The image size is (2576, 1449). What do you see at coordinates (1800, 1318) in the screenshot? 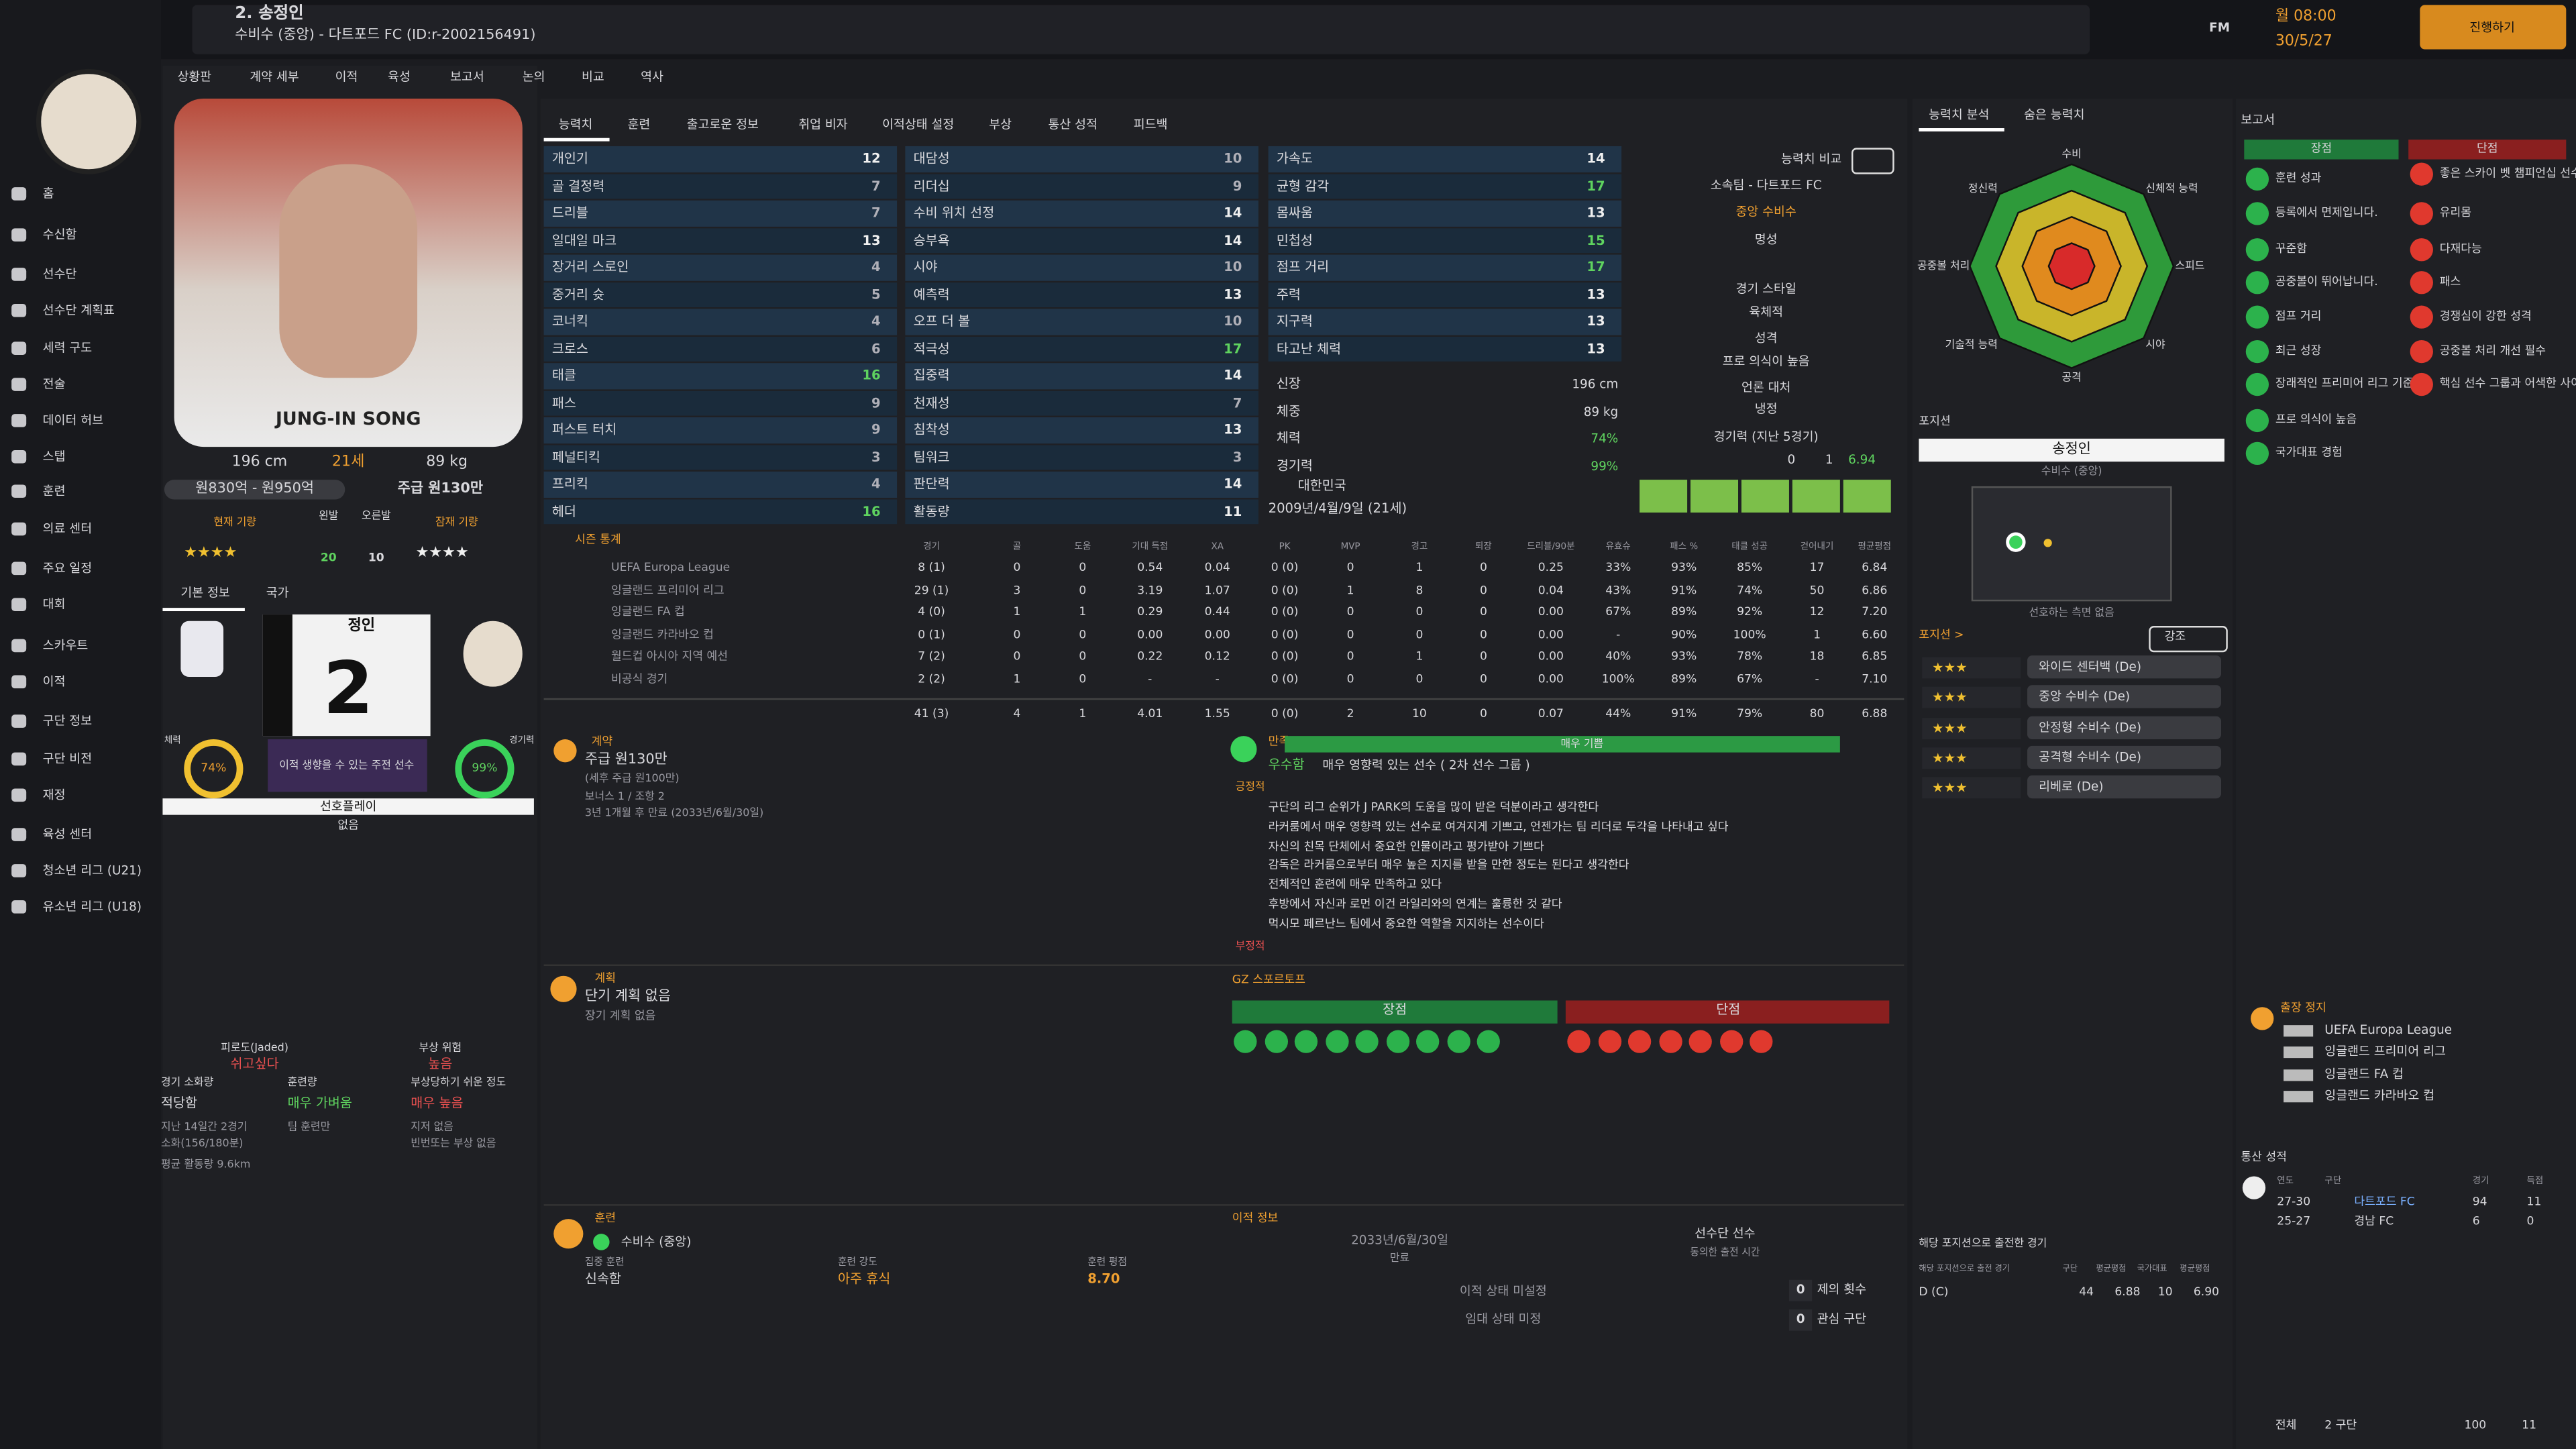
I see `interested: 0` at bounding box center [1800, 1318].